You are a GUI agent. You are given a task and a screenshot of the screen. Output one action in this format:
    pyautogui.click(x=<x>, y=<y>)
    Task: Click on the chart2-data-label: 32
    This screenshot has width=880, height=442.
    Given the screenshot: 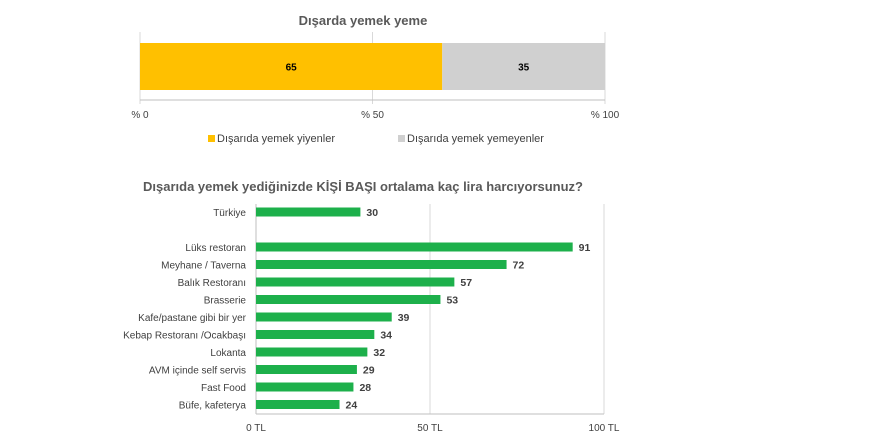 What is the action you would take?
    pyautogui.click(x=379, y=353)
    